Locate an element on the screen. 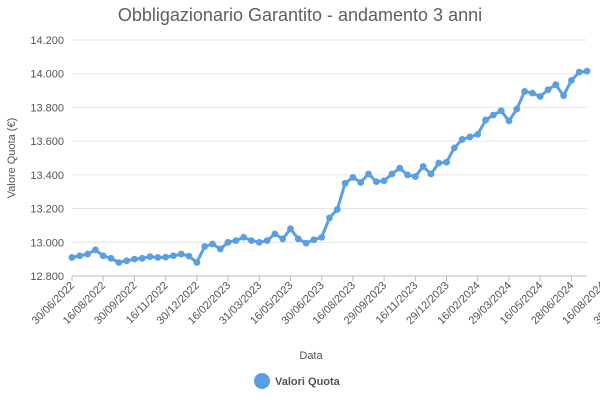  y-tick-label: 13.200 is located at coordinates (47, 210).